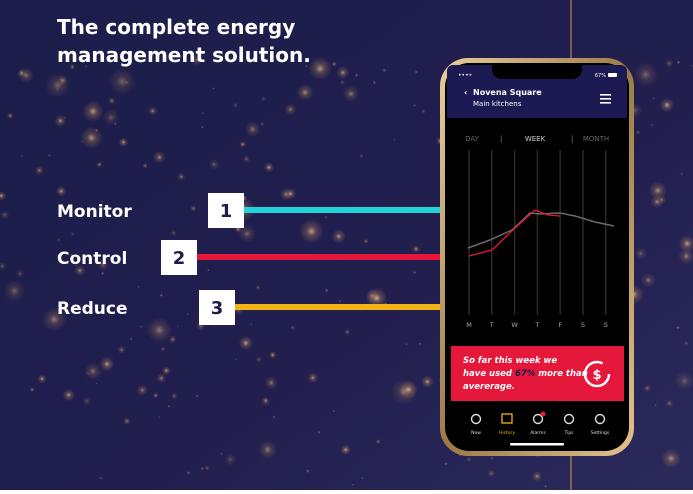  I want to click on tab: DAY, so click(472, 139).